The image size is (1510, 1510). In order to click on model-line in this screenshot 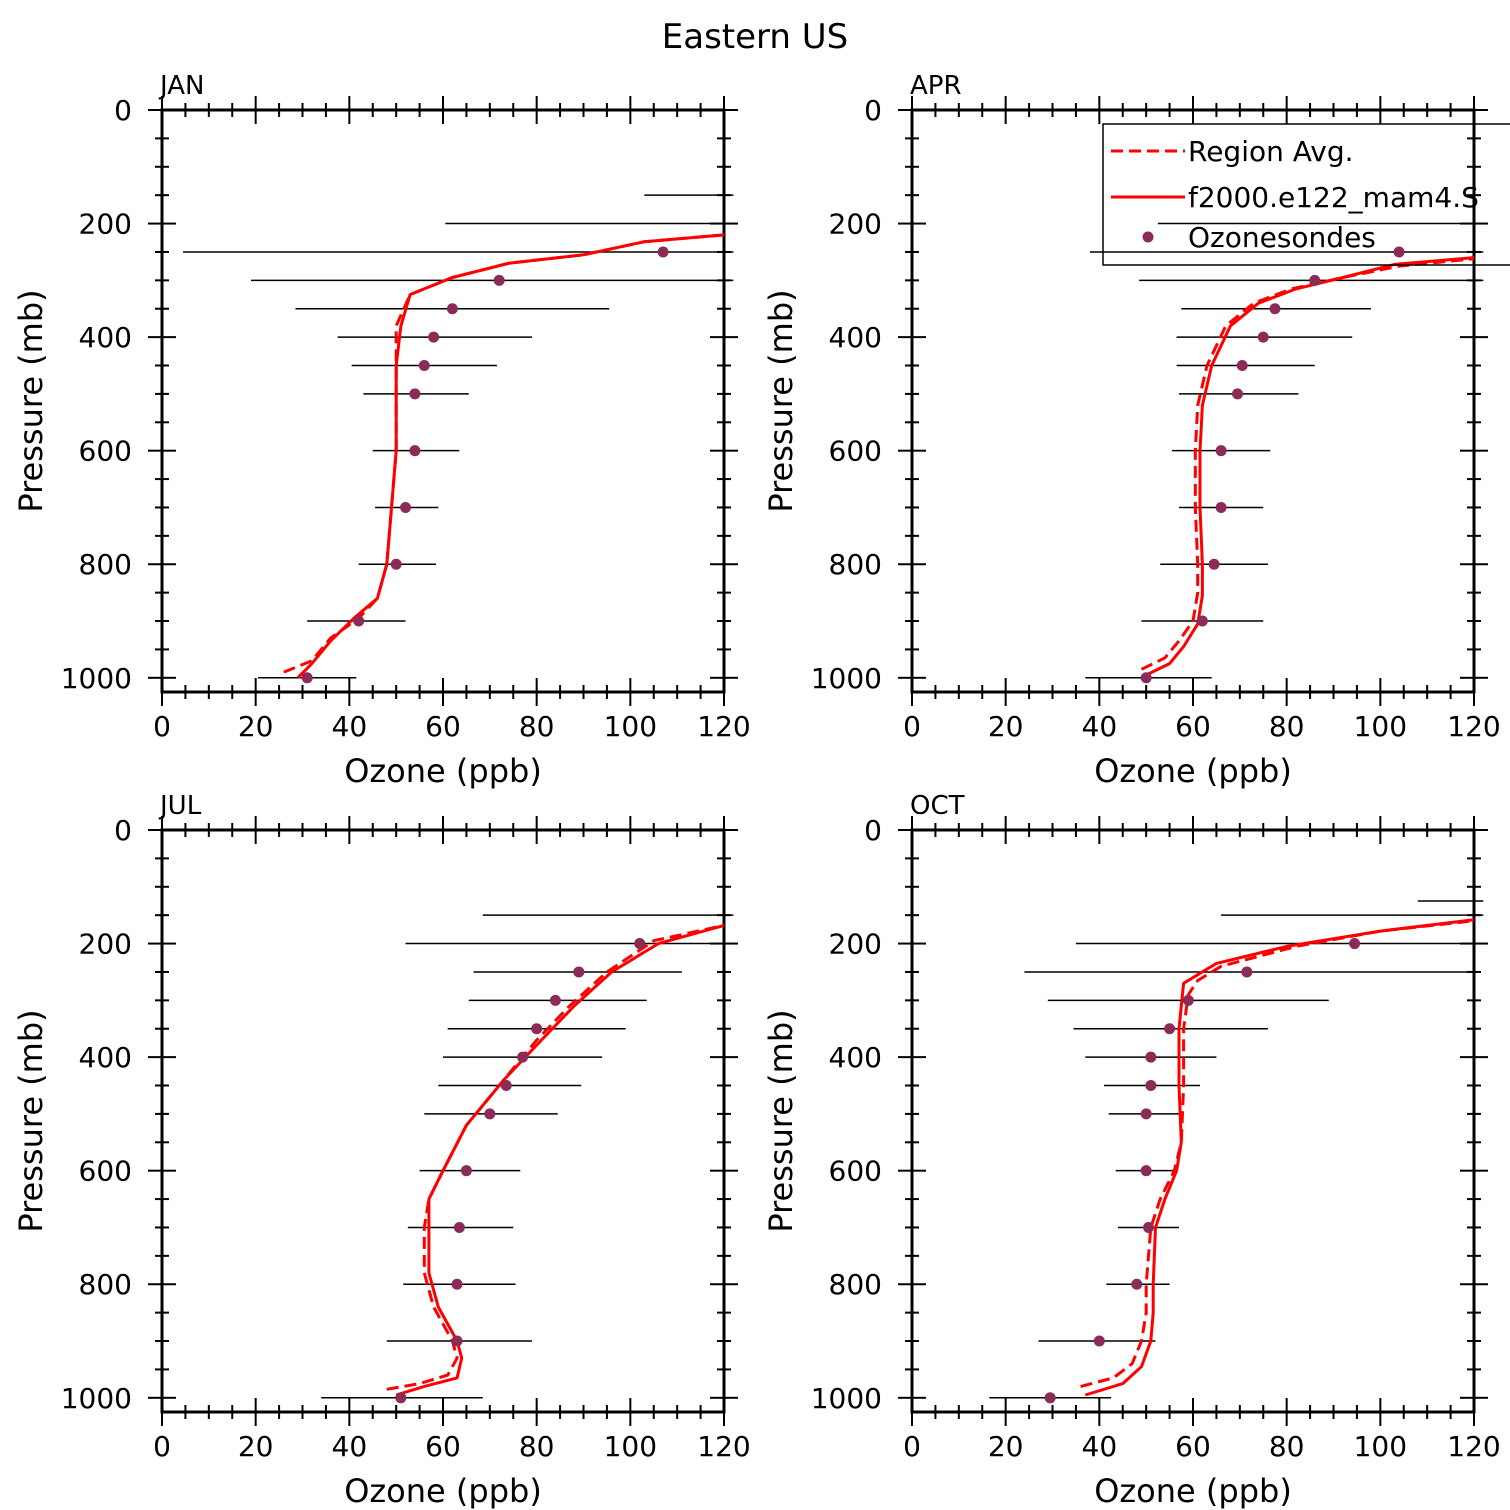, I will do `click(1279, 1157)`.